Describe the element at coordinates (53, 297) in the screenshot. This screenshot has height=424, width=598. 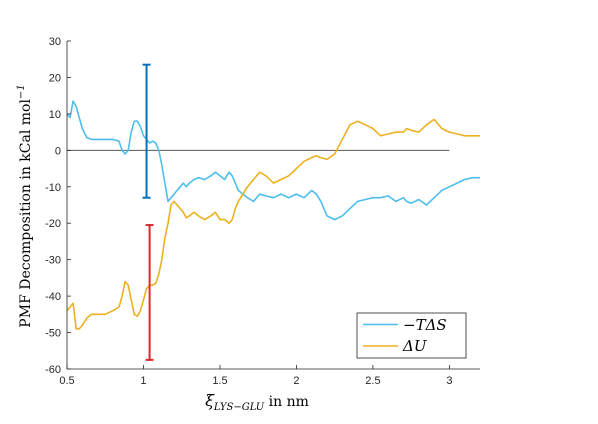
I see `y-tick-label: -40` at that location.